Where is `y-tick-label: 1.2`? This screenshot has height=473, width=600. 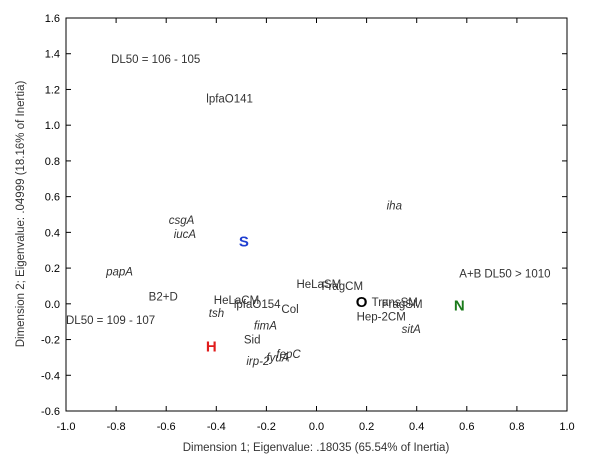 y-tick-label: 1.2 is located at coordinates (52, 90).